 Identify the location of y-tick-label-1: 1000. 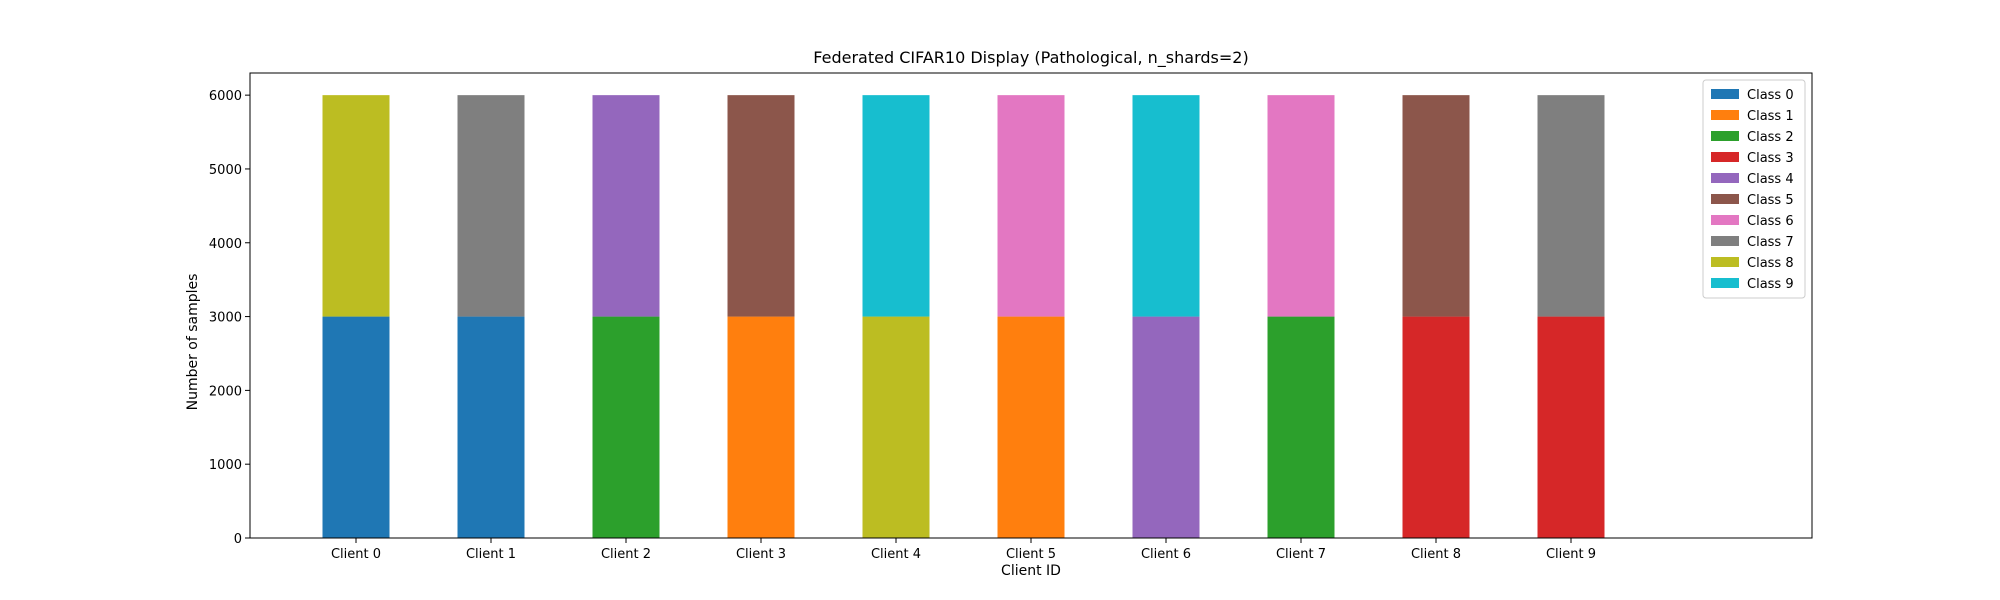
(225, 465).